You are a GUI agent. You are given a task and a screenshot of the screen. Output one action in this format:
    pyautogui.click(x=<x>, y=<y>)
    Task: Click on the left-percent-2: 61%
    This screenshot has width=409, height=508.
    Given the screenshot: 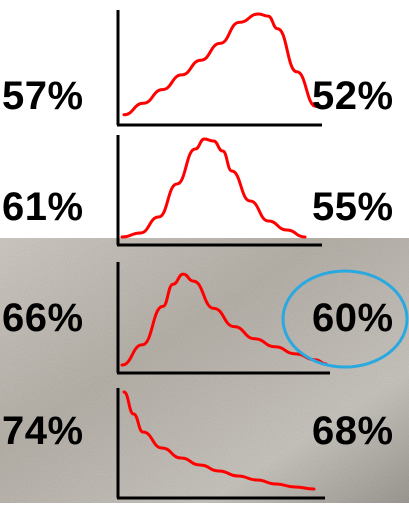 What is the action you would take?
    pyautogui.click(x=43, y=207)
    